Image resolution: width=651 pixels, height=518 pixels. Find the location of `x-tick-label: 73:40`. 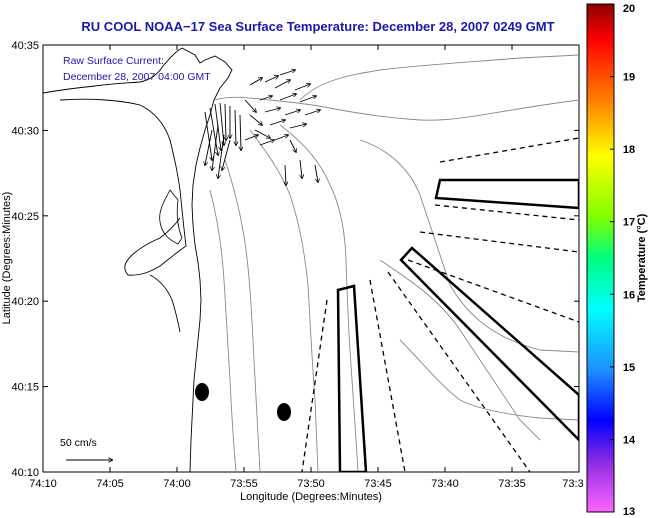

x-tick-label: 73:40 is located at coordinates (445, 484).